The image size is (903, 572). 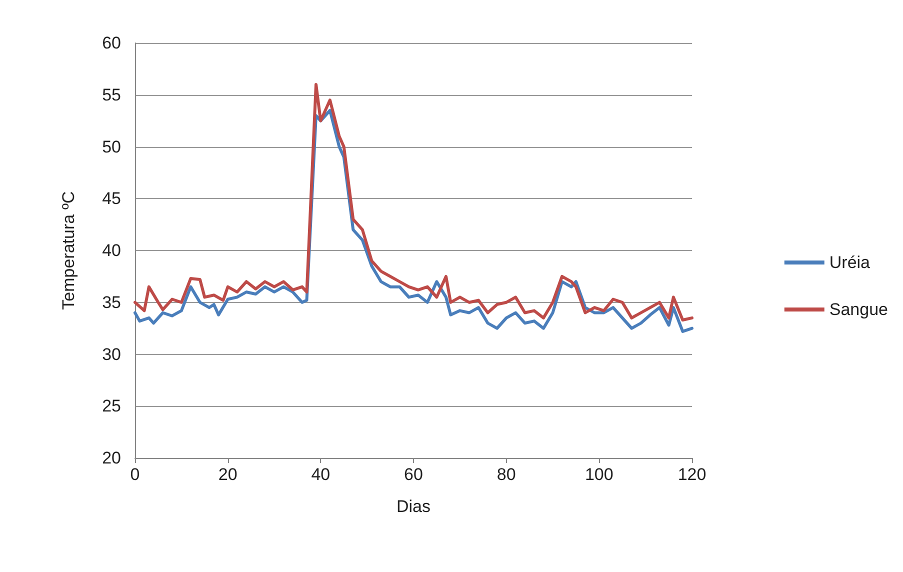 I want to click on legend-label: Uréia, so click(x=850, y=262).